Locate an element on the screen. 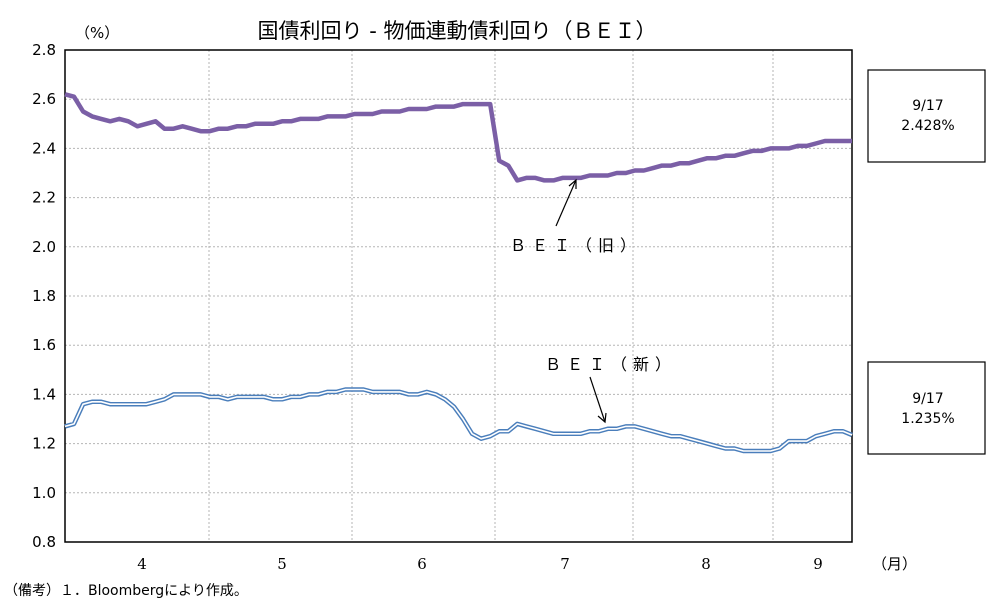 The width and height of the screenshot is (997, 608). x-tick-label: 6 is located at coordinates (422, 564).